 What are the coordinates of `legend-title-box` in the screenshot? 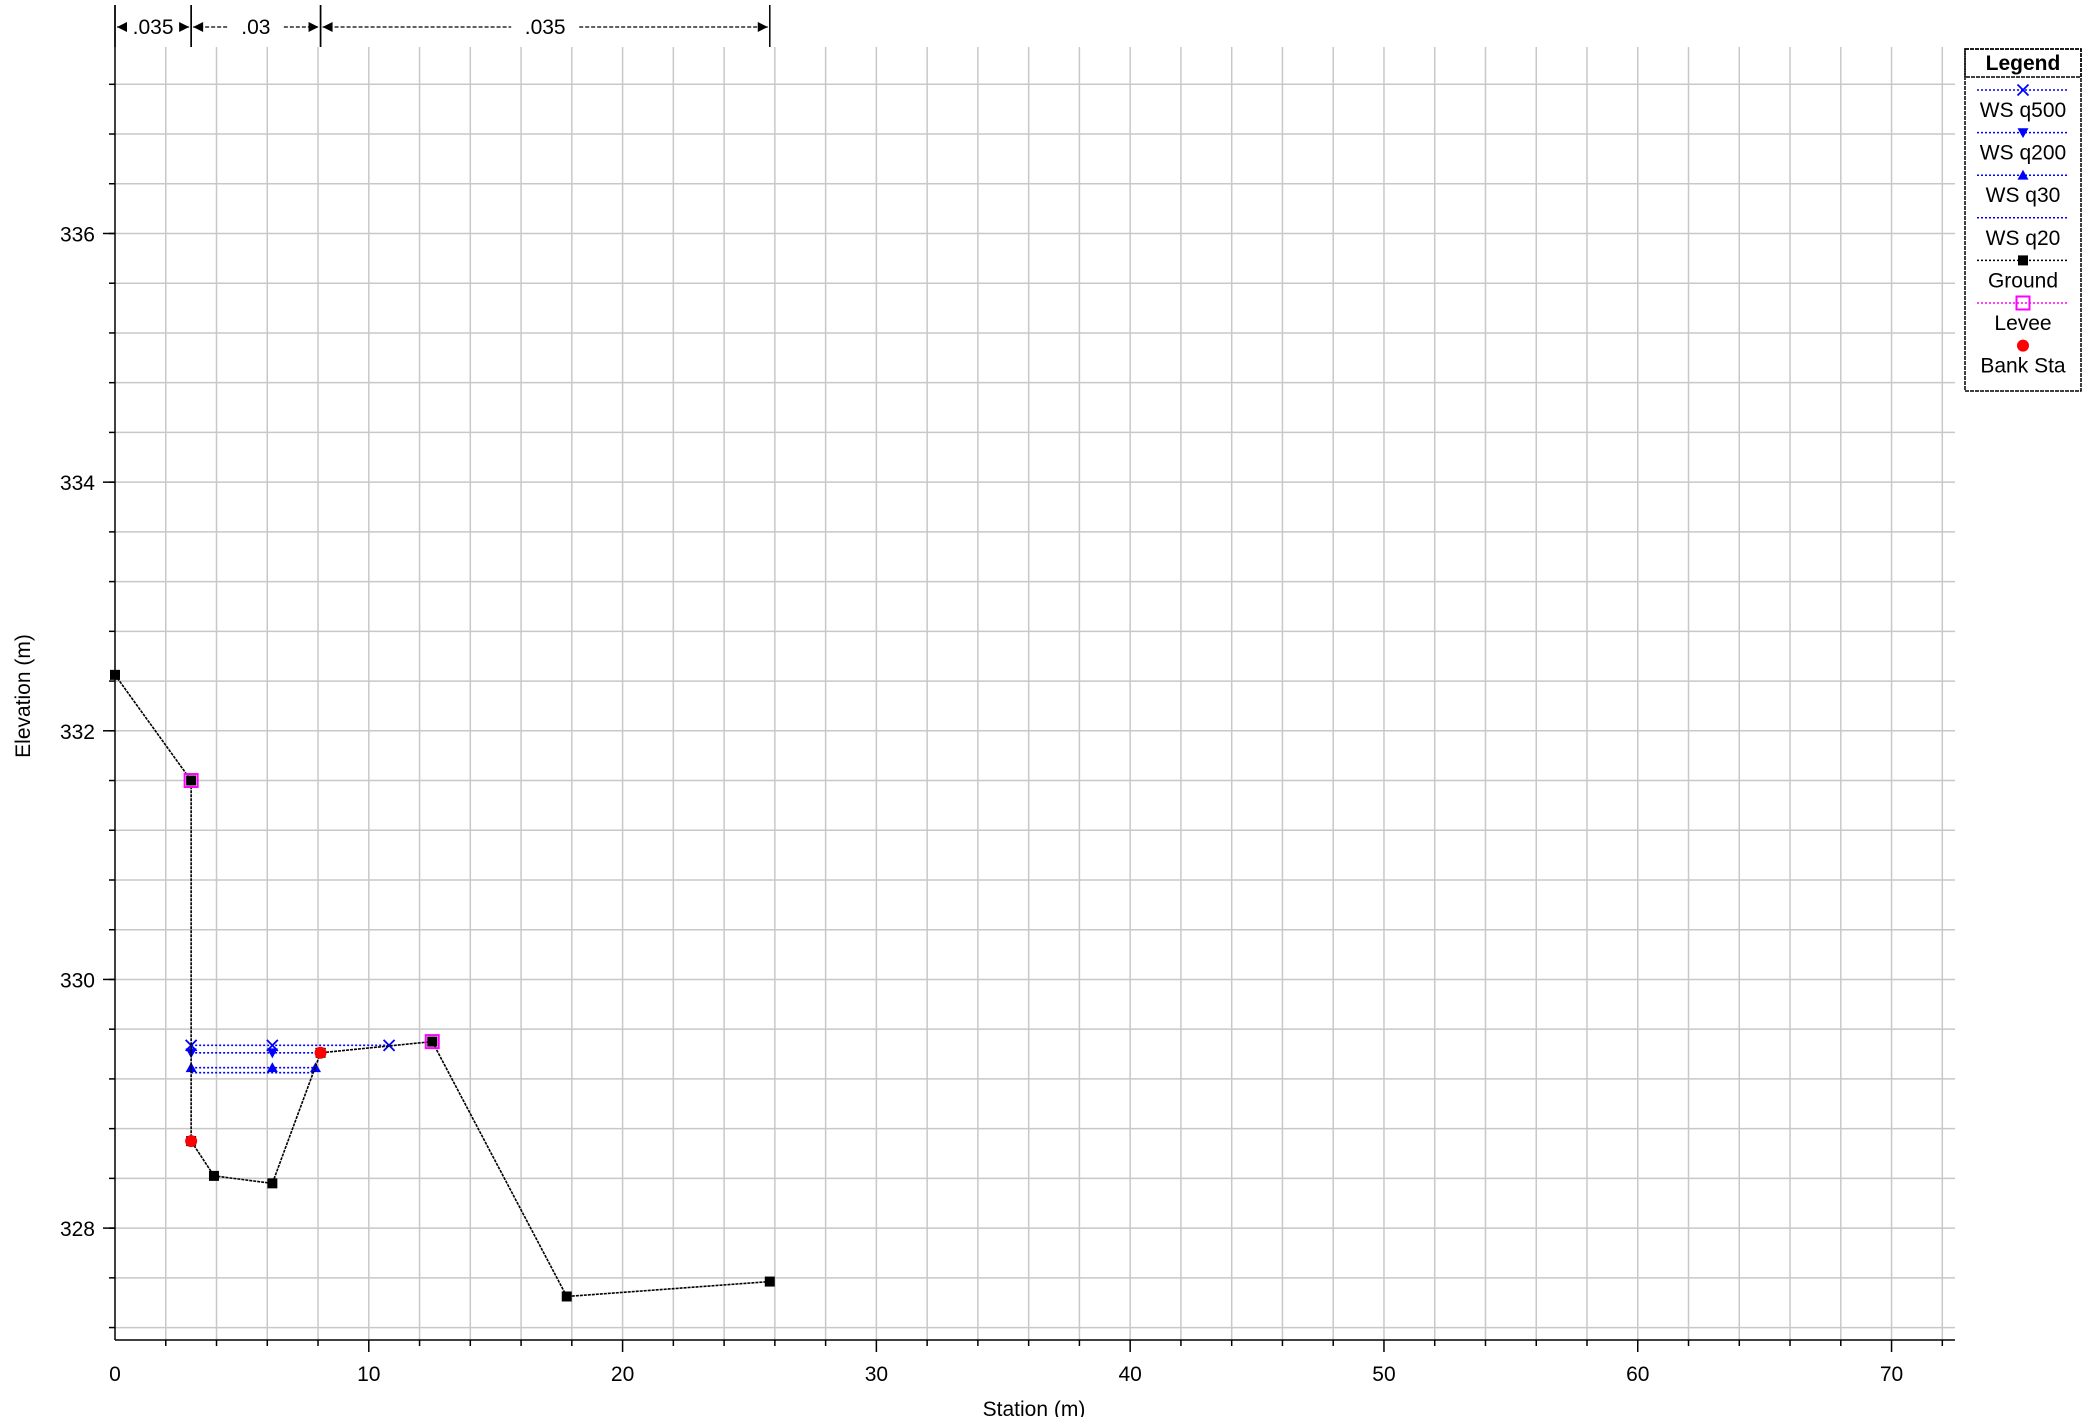 It's located at (2023, 63).